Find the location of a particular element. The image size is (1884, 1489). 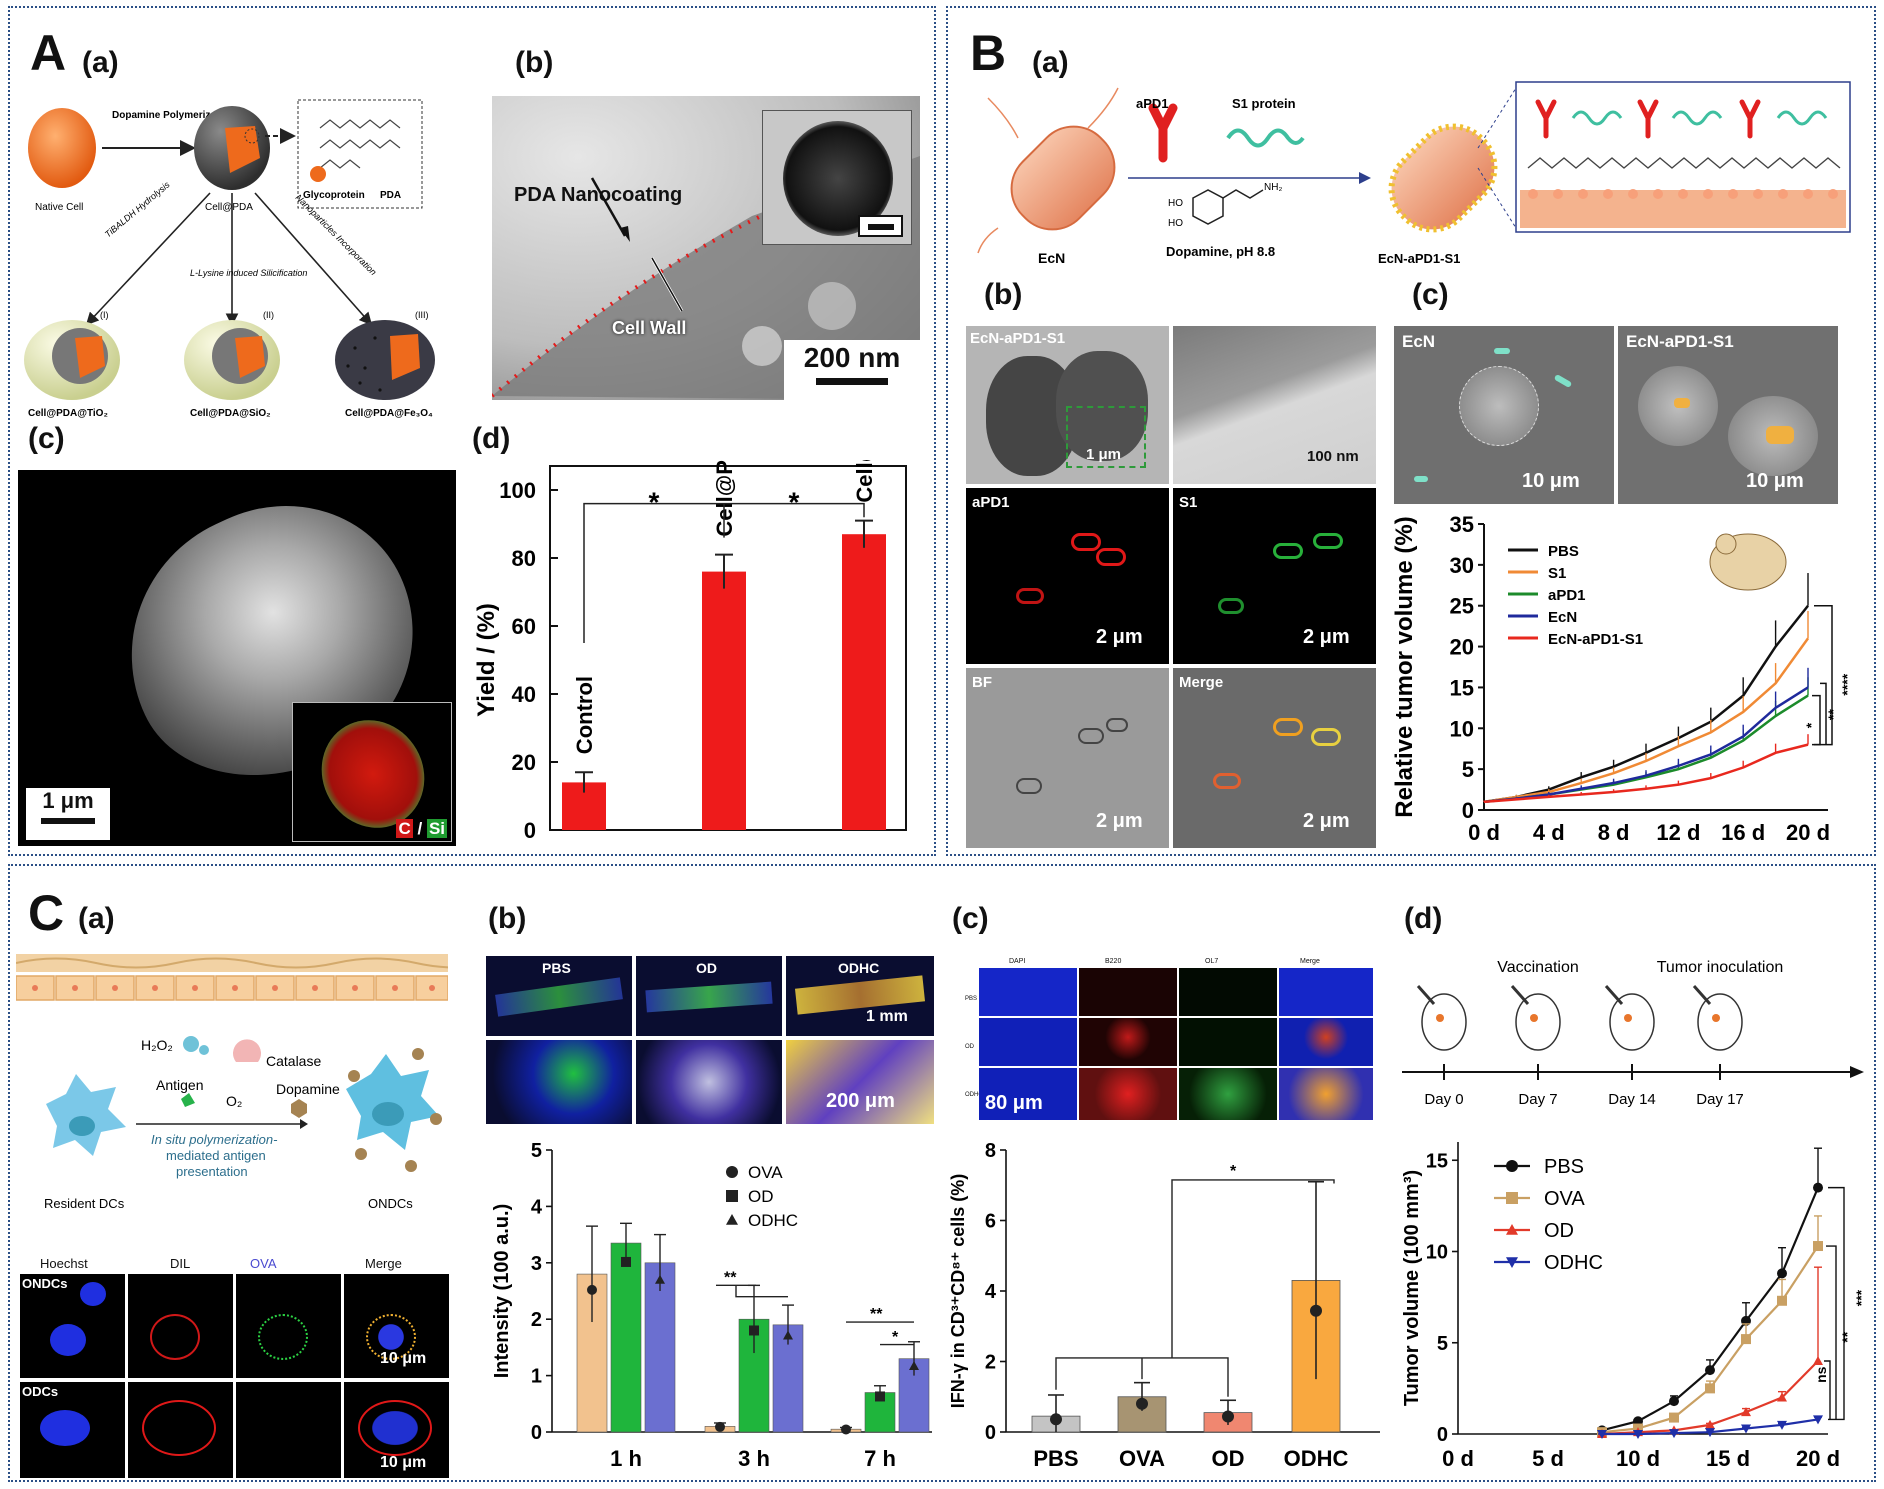

nh2-label: NH₂ is located at coordinates (1273, 187).